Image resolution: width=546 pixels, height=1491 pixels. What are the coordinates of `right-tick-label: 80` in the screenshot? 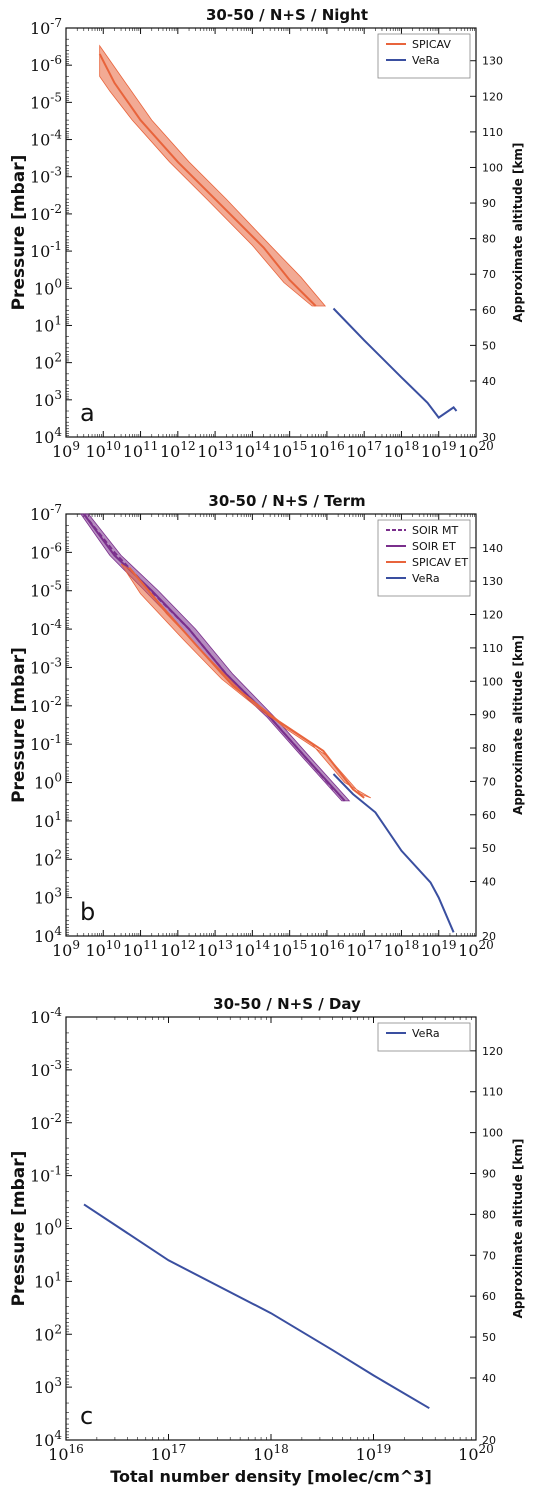 It's located at (489, 239).